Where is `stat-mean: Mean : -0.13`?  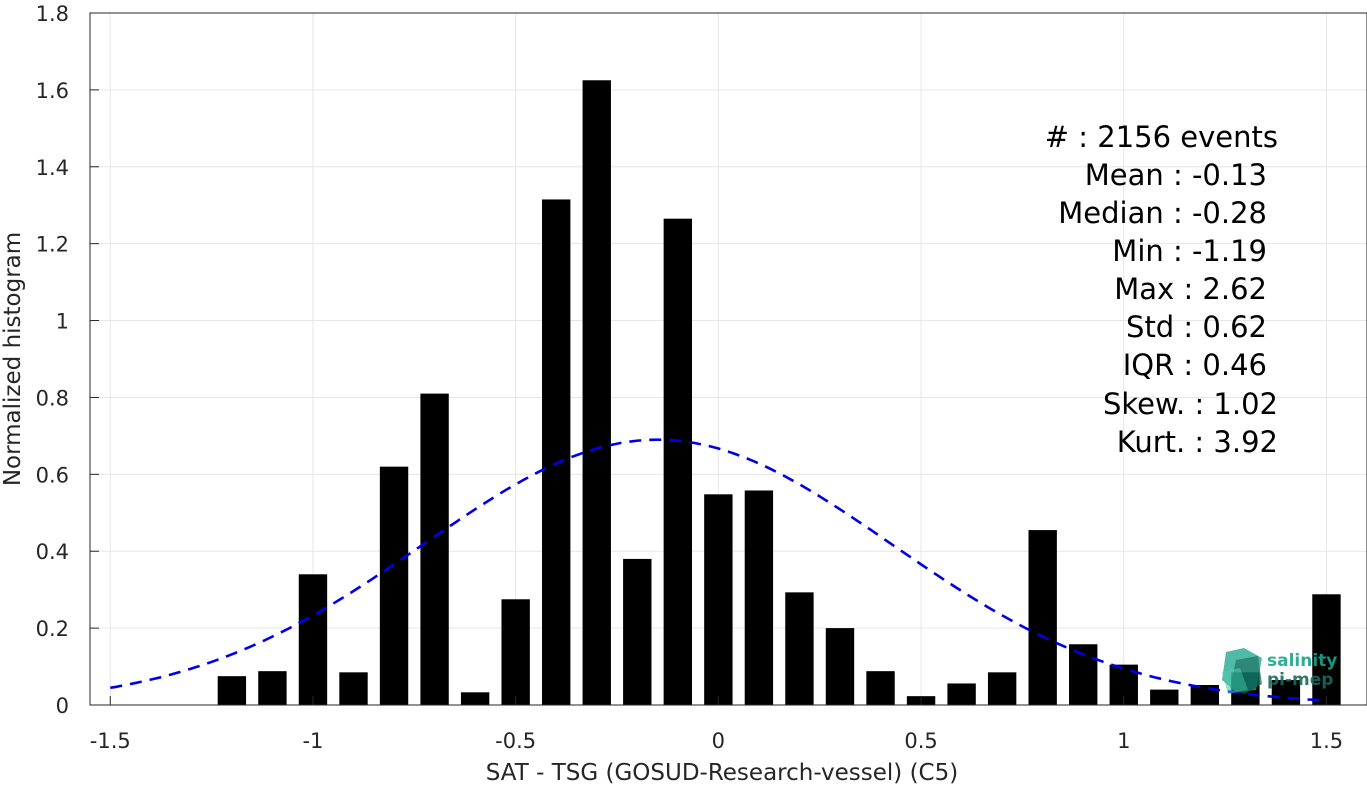
stat-mean: Mean : -0.13 is located at coordinates (1176, 175).